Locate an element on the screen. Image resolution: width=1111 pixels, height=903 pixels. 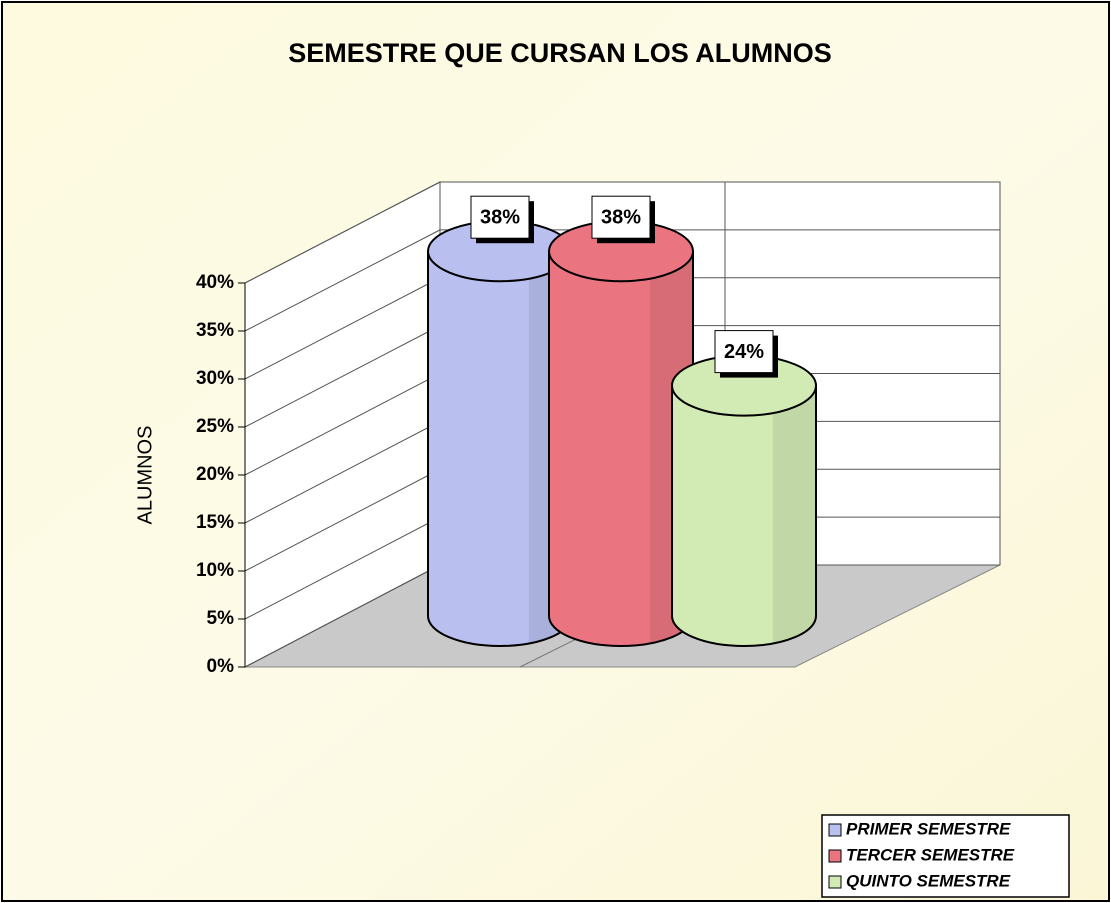
cylinder-shade is located at coordinates (794, 514).